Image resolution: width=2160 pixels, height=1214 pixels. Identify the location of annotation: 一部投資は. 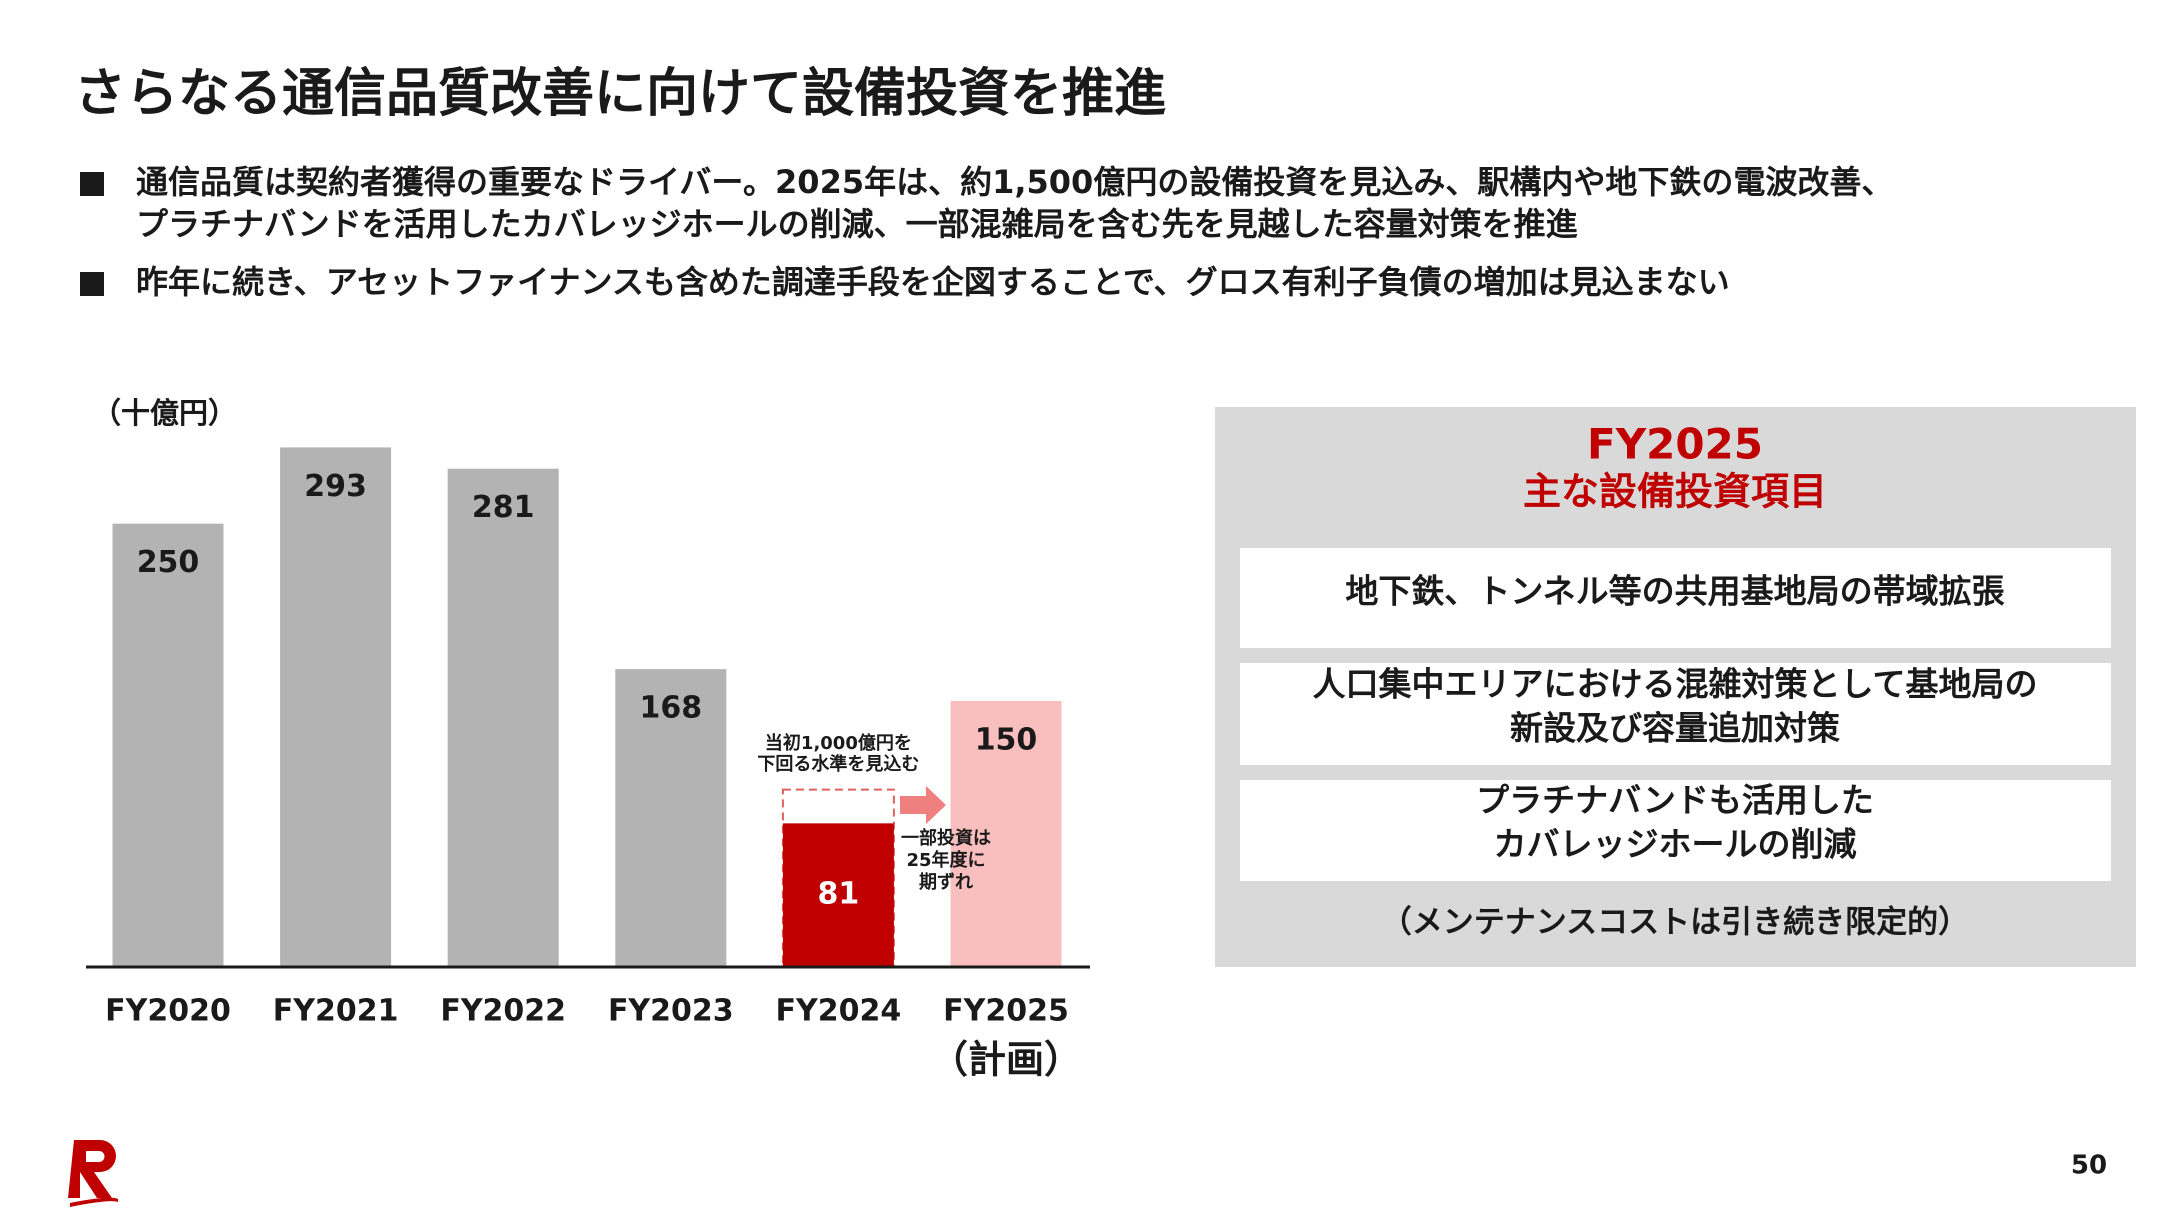
(946, 838).